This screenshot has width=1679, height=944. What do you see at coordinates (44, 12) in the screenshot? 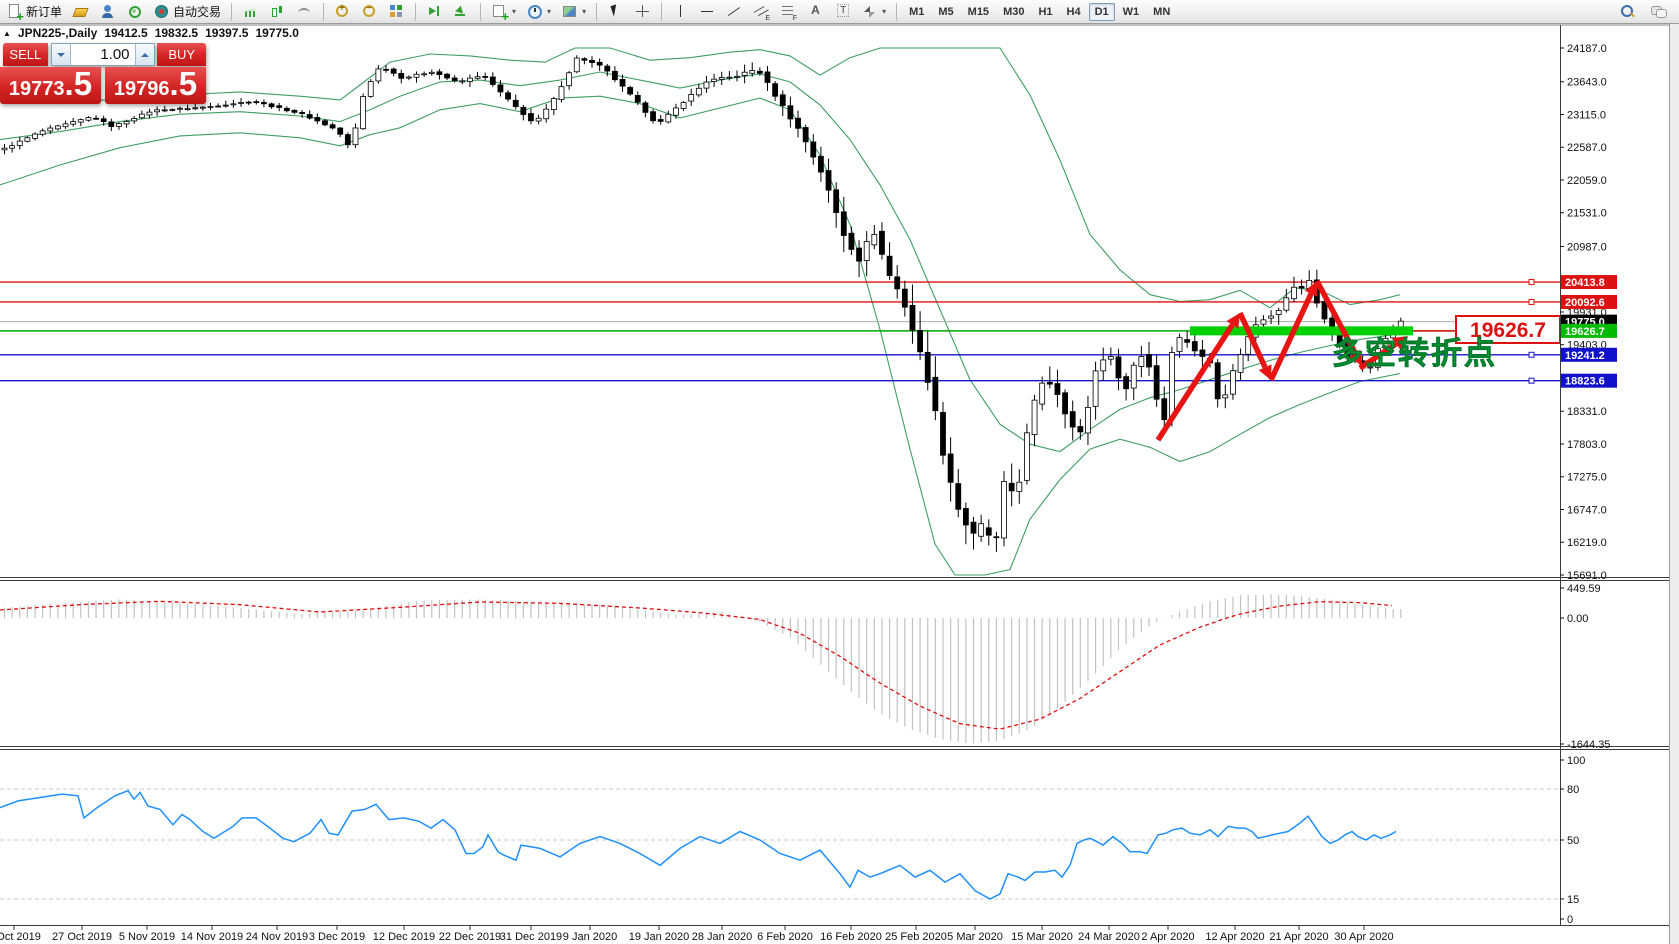
I see `new-order-label: 新订单` at bounding box center [44, 12].